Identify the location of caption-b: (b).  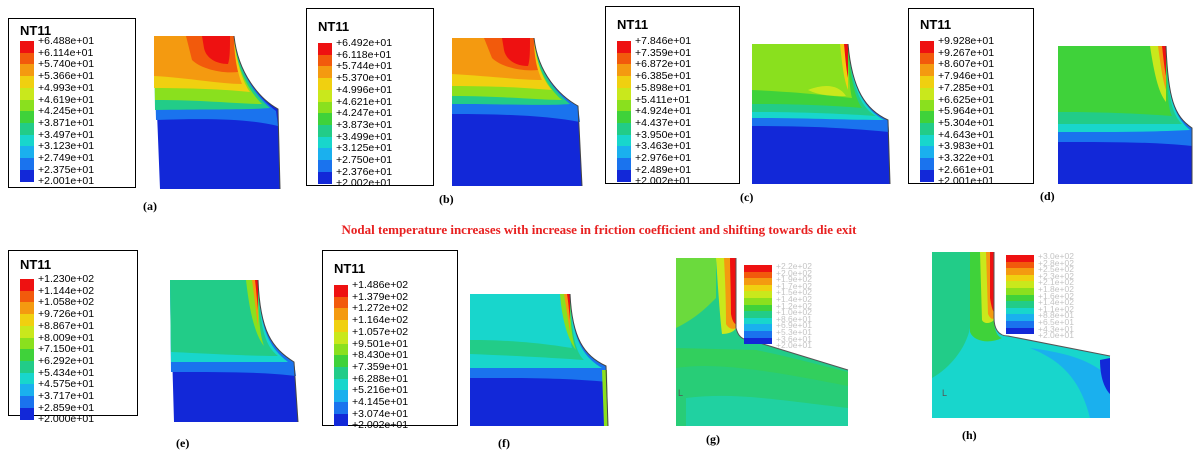
(446, 199).